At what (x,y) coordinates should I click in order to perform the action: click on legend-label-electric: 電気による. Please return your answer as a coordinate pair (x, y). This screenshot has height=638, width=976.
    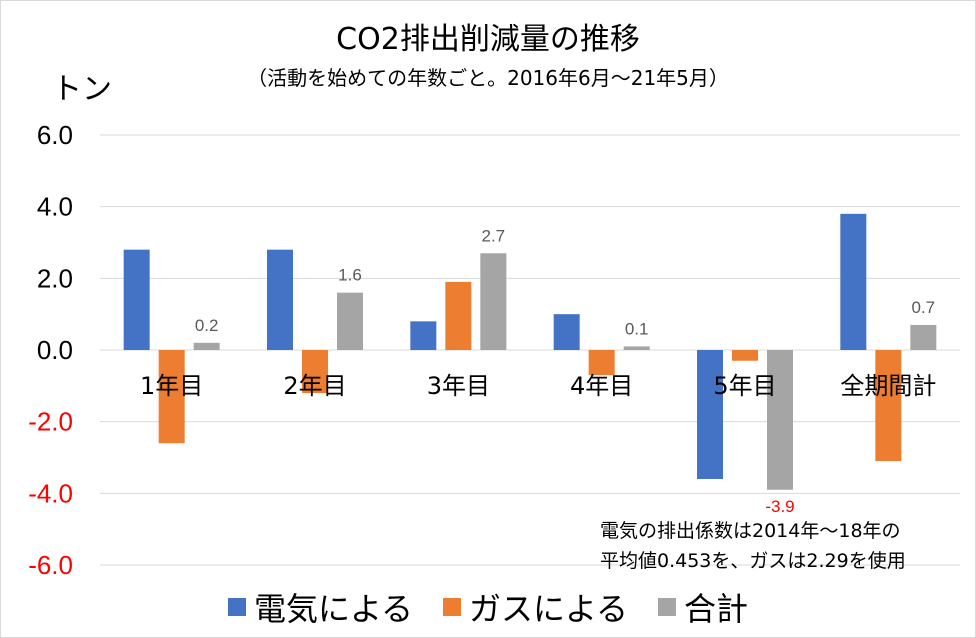
    Looking at the image, I should click on (333, 609).